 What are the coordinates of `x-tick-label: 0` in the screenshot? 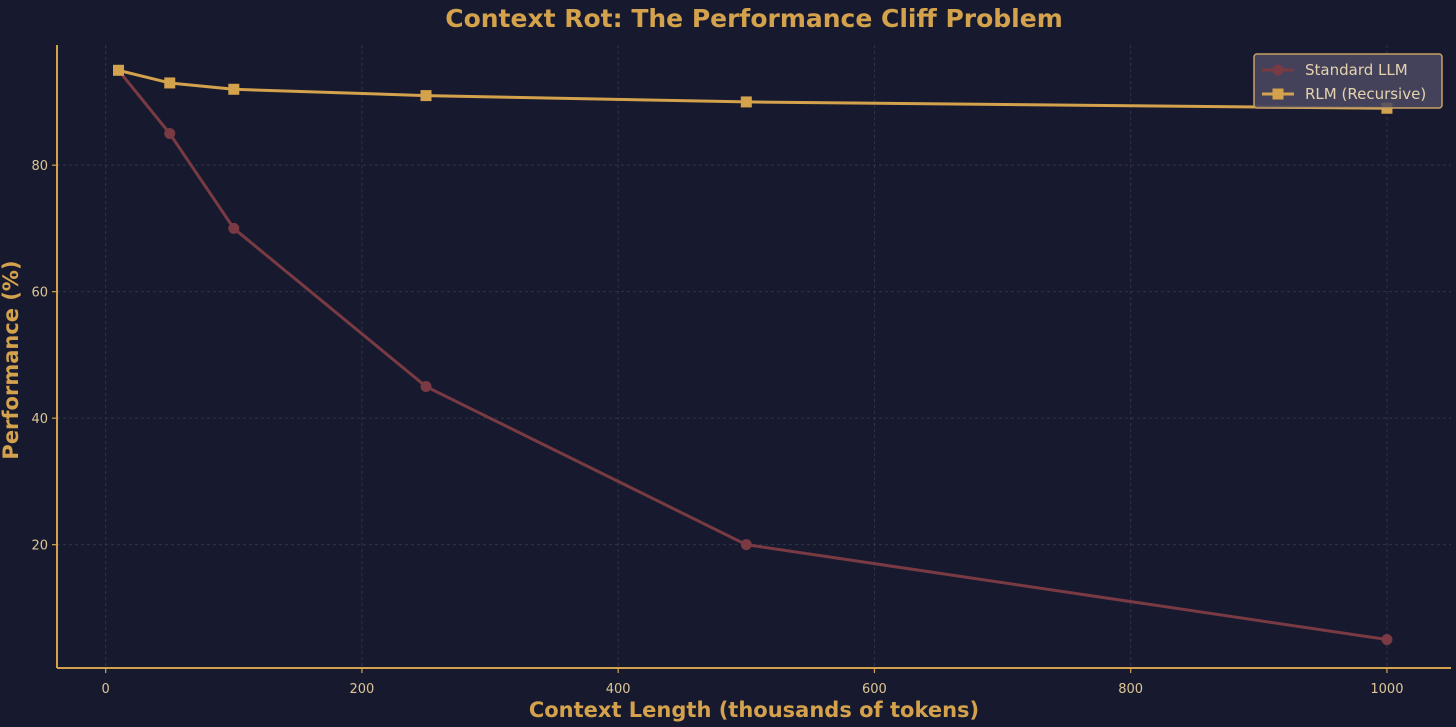 It's located at (106, 689).